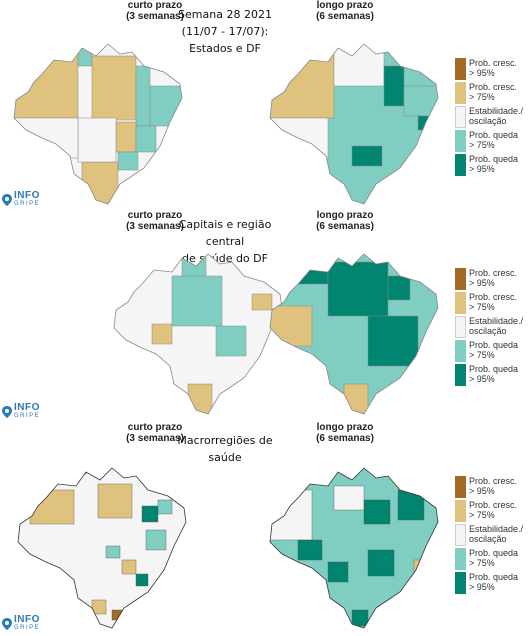  I want to click on map-macroregions-short-term, so click(102, 548).